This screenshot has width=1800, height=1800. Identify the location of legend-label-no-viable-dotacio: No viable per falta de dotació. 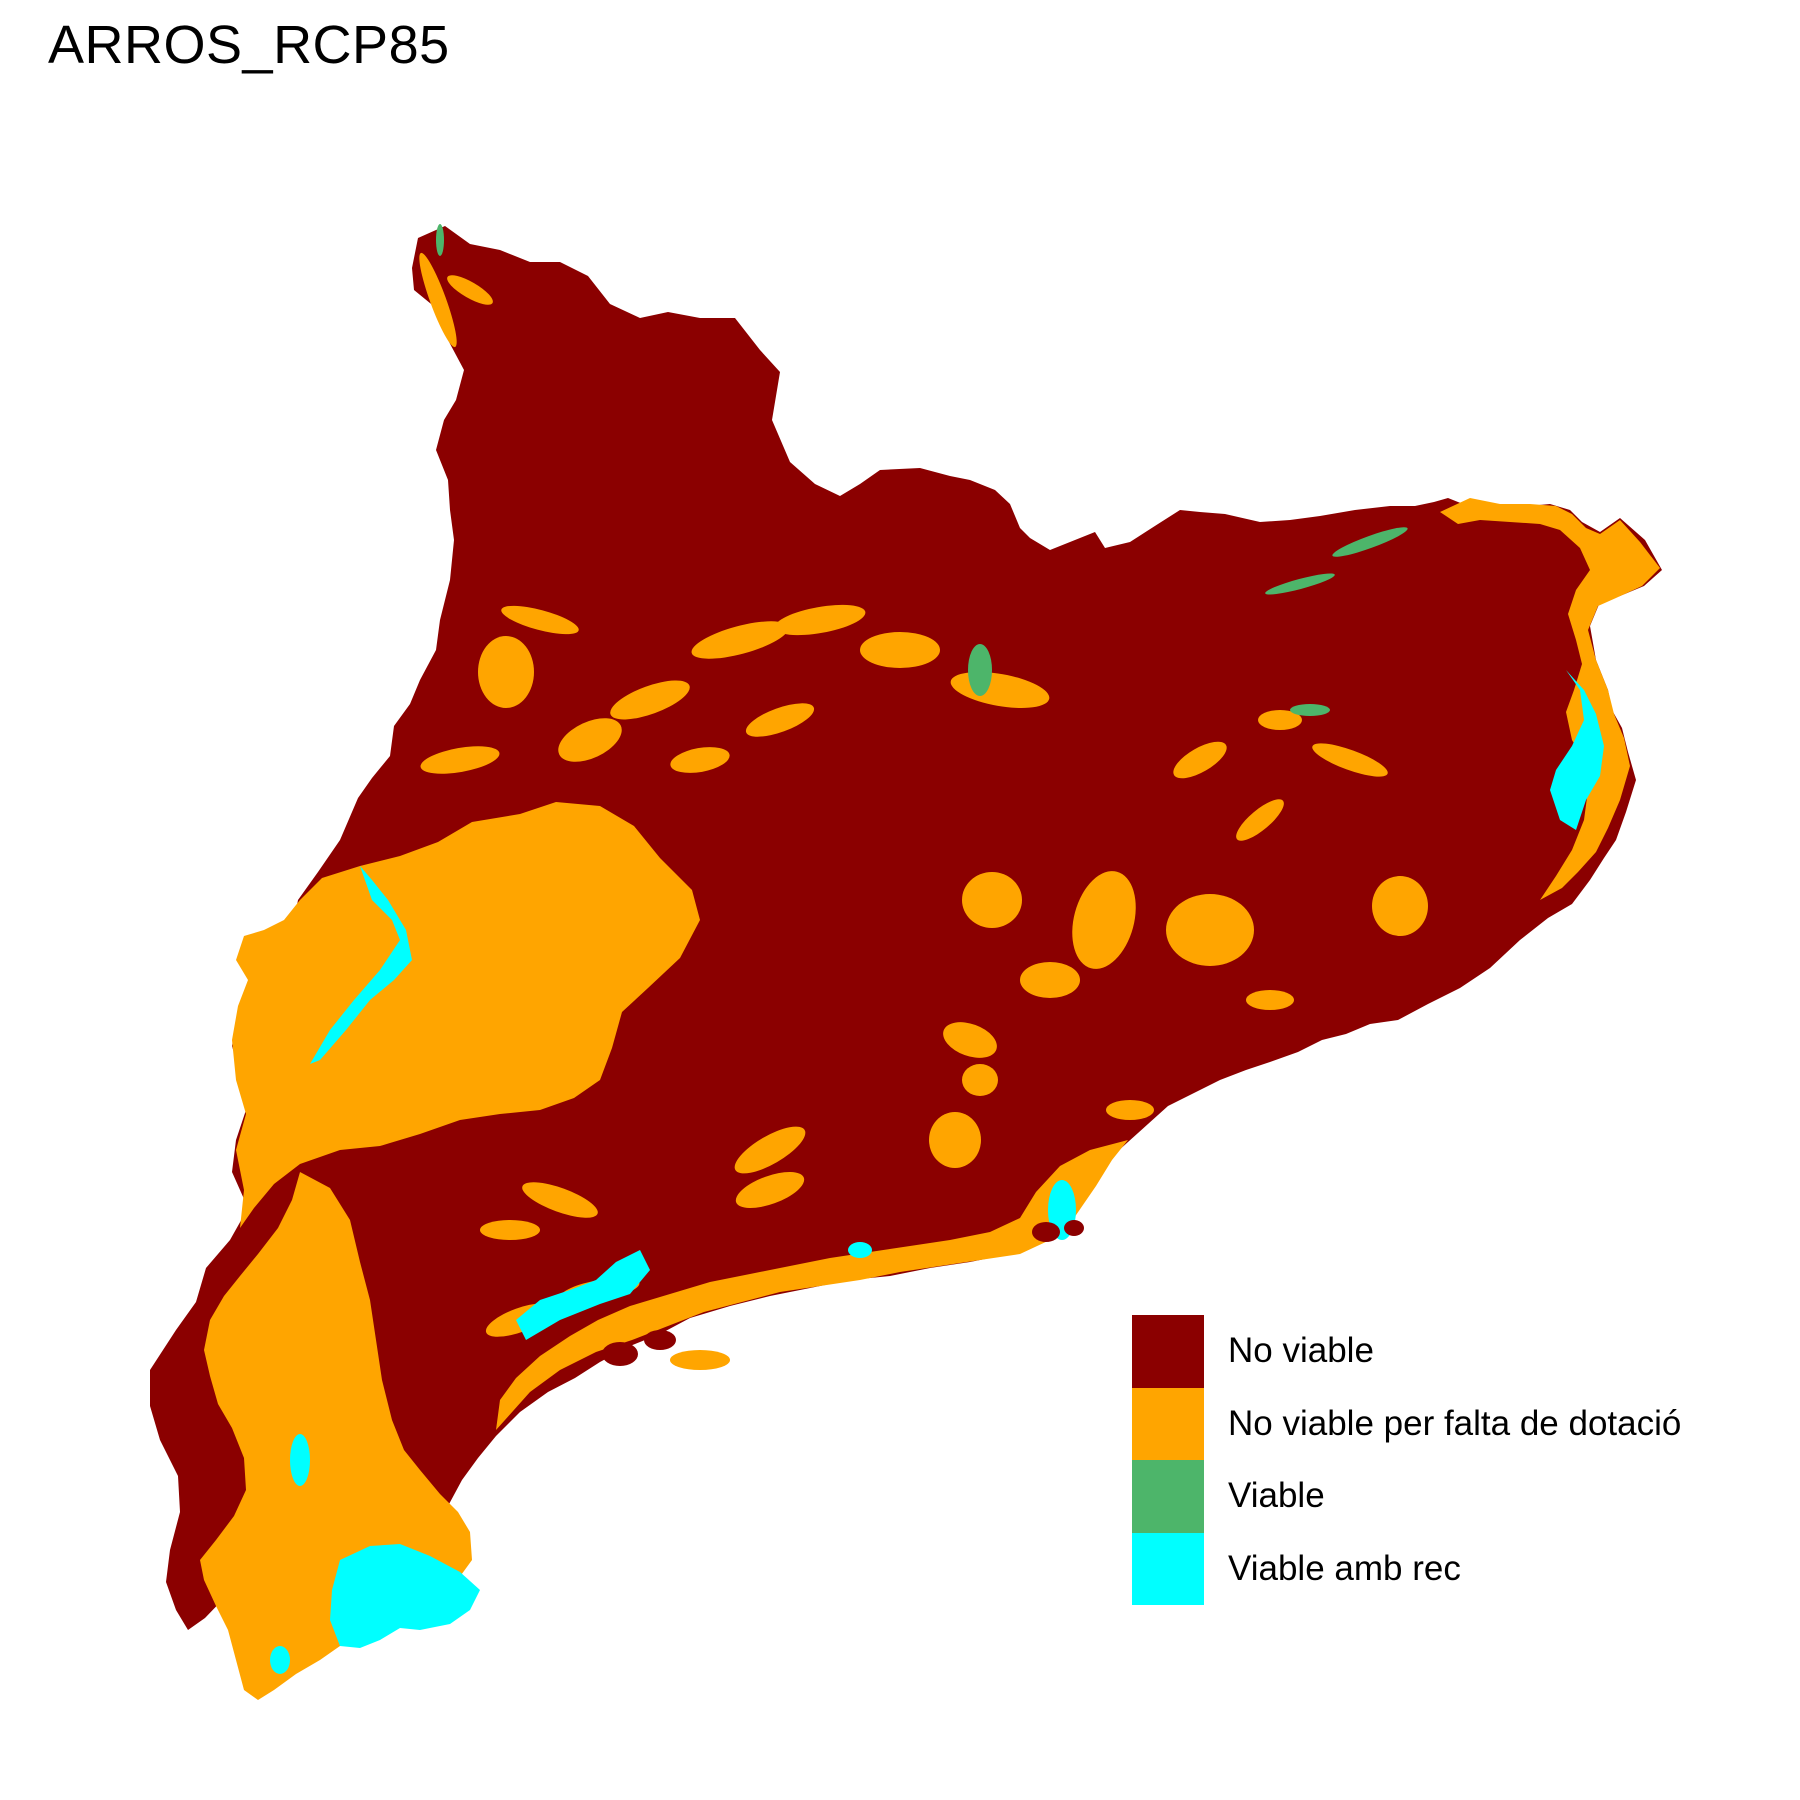
(1455, 1423).